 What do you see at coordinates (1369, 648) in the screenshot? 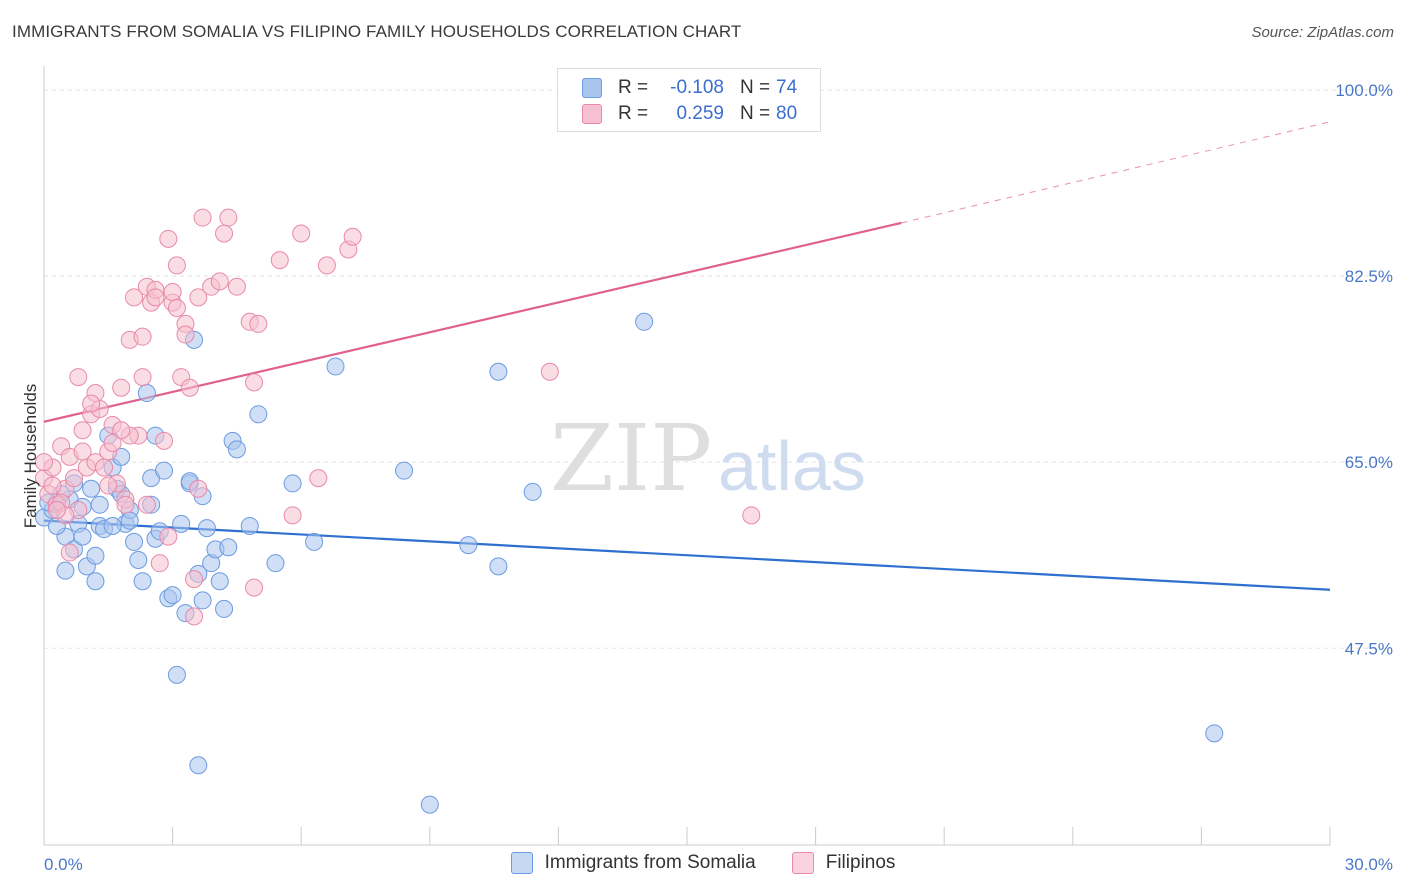
I see `y-tick-label: 47.5%` at bounding box center [1369, 648].